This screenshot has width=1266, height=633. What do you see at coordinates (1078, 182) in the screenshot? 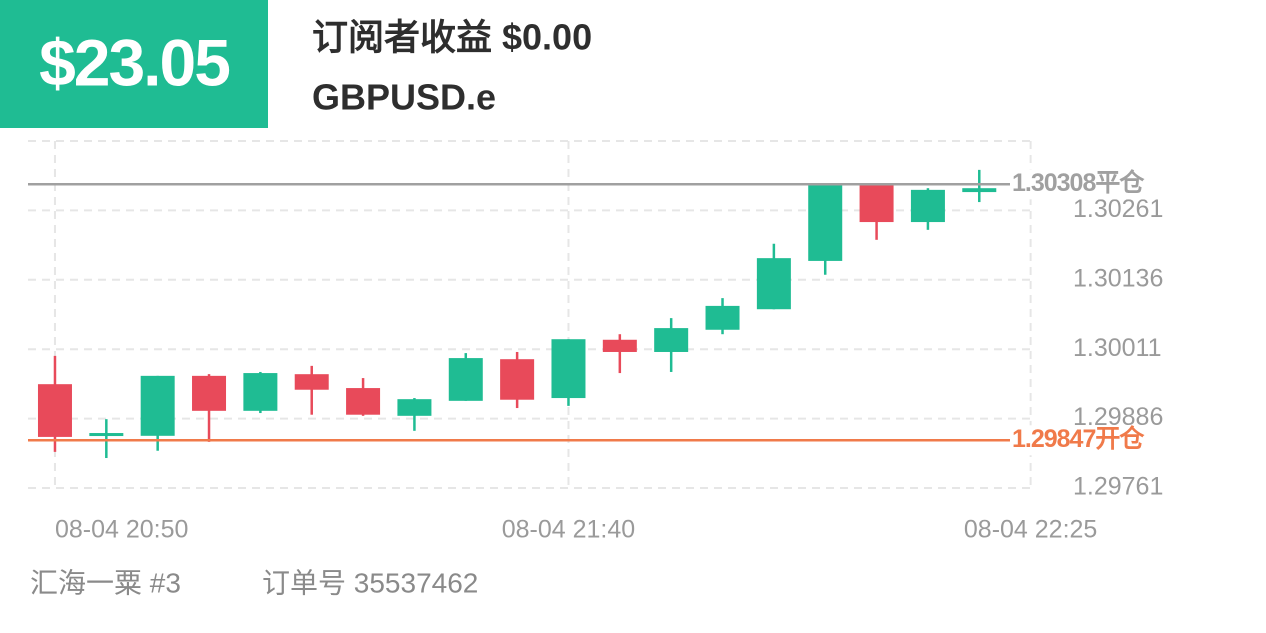
I see `line-label: 1.30308平仓` at bounding box center [1078, 182].